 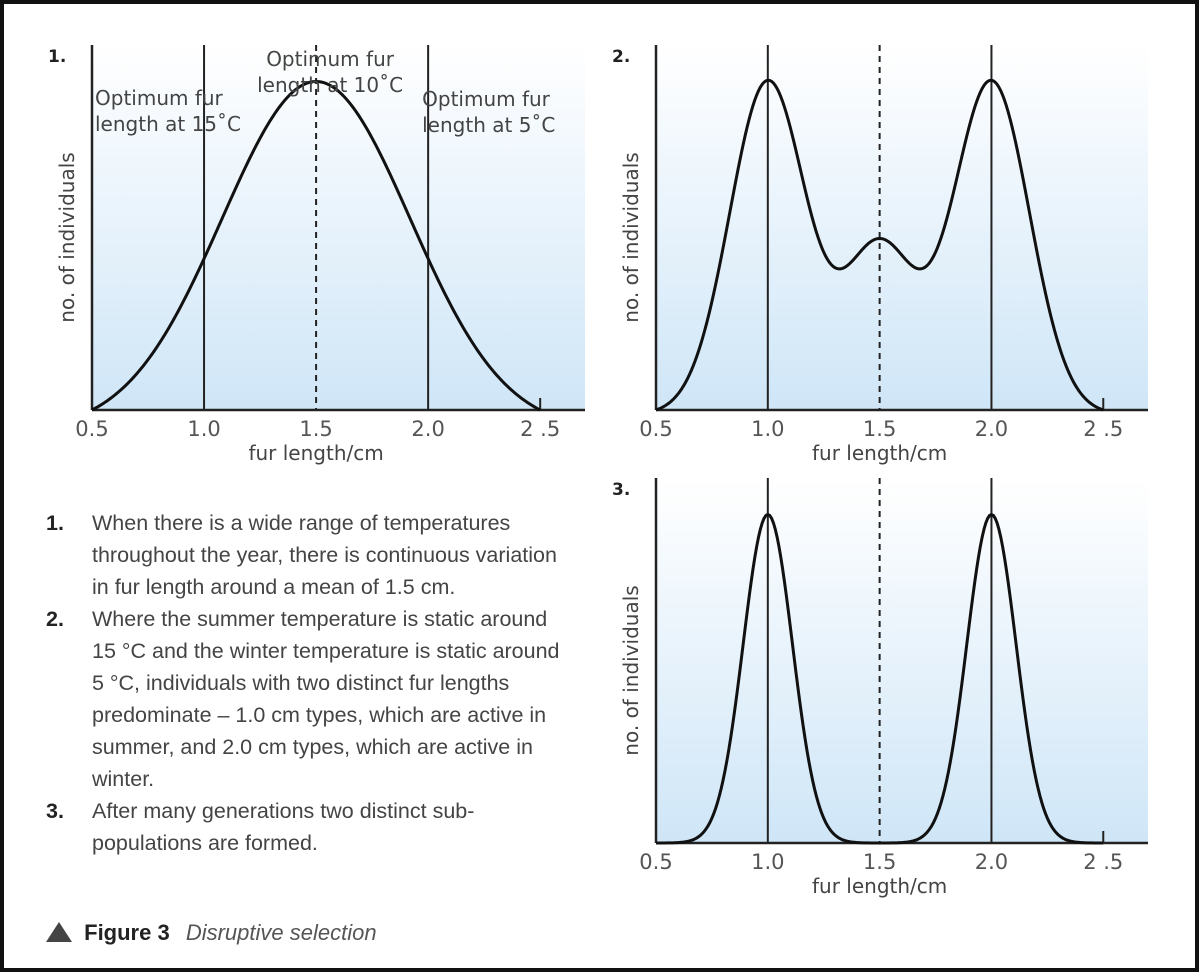 What do you see at coordinates (621, 490) in the screenshot?
I see `panel-number: 3.` at bounding box center [621, 490].